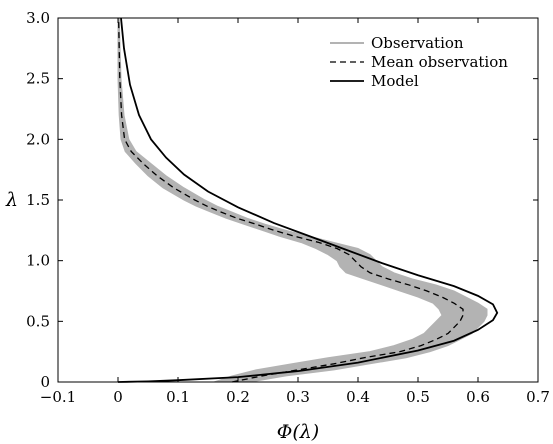 The image size is (553, 444). I want to click on x-axis-label: Φ(λ), so click(298, 432).